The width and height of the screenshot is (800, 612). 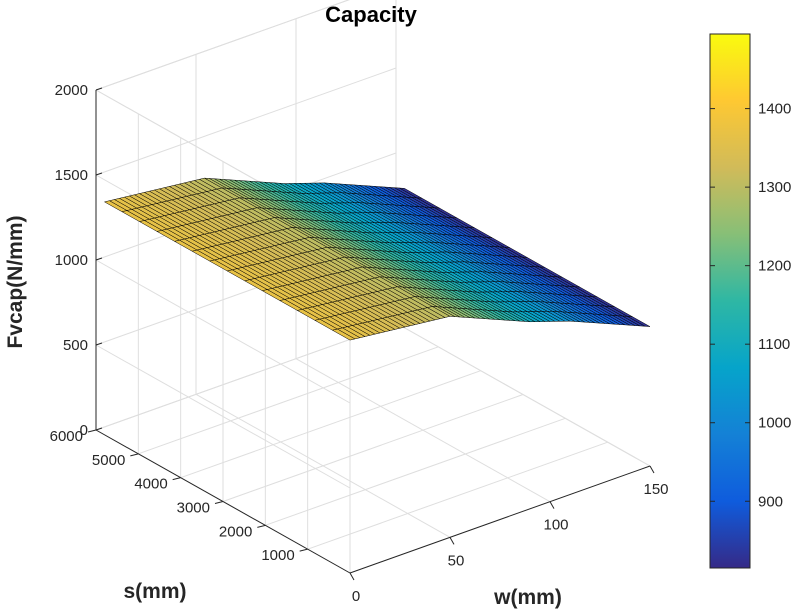 I want to click on w-tick-label: 50, so click(x=456, y=560).